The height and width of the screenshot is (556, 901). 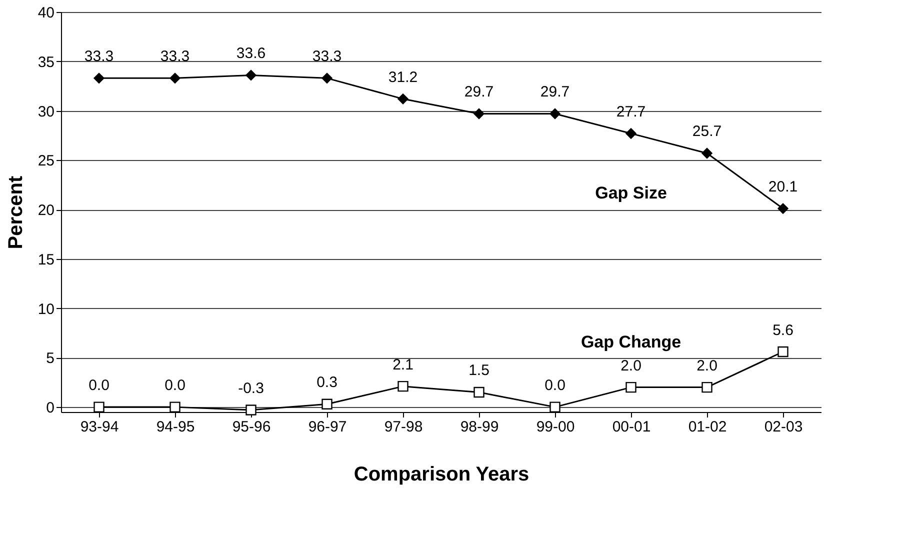 What do you see at coordinates (251, 427) in the screenshot?
I see `x-tick-label: 95-96` at bounding box center [251, 427].